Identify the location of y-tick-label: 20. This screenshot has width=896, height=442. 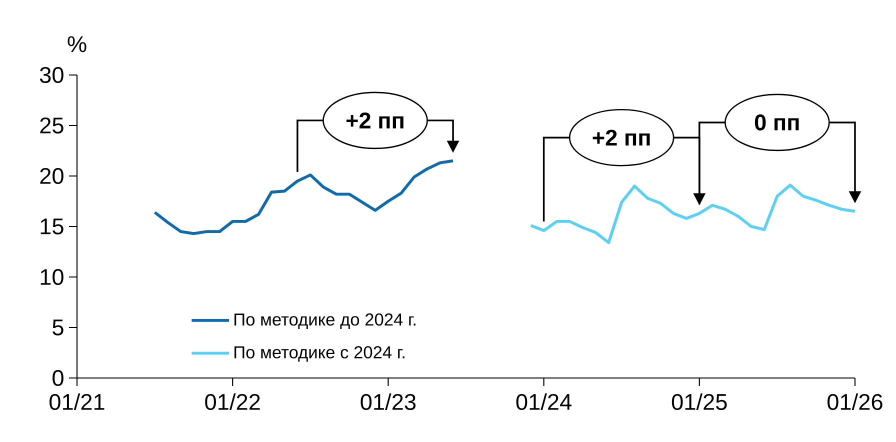
(52, 176).